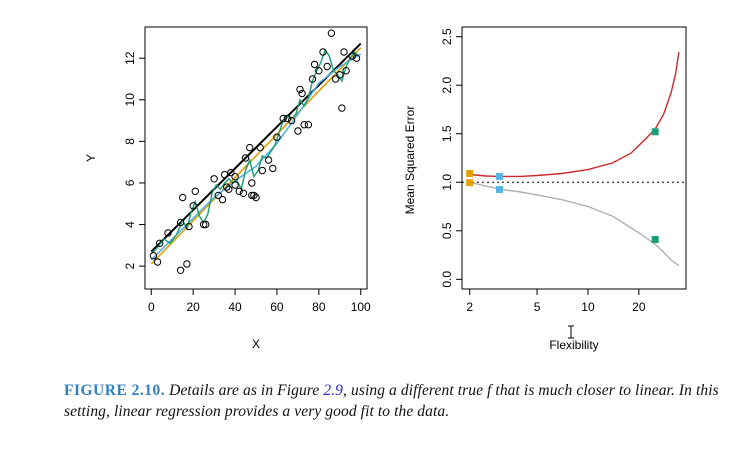 Image resolution: width=748 pixels, height=454 pixels. Describe the element at coordinates (134, 160) in the screenshot. I see `left-y-axis: 2 4 6 8 10 12` at that location.